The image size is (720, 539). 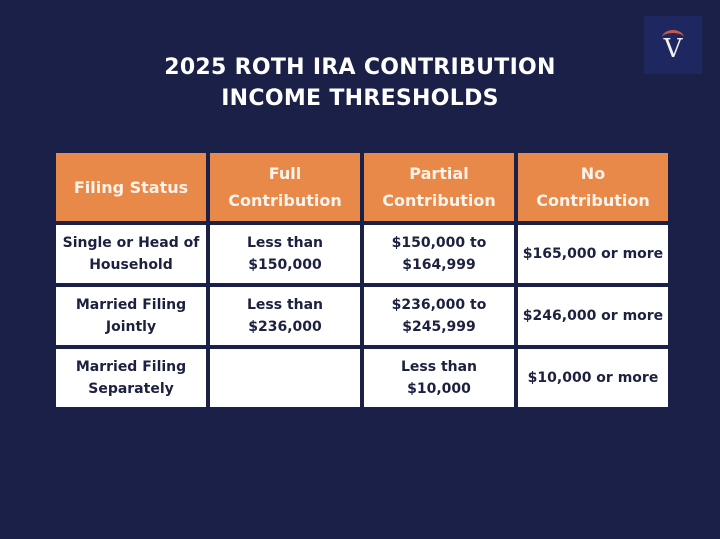 What do you see at coordinates (285, 378) in the screenshot?
I see `table-cell` at bounding box center [285, 378].